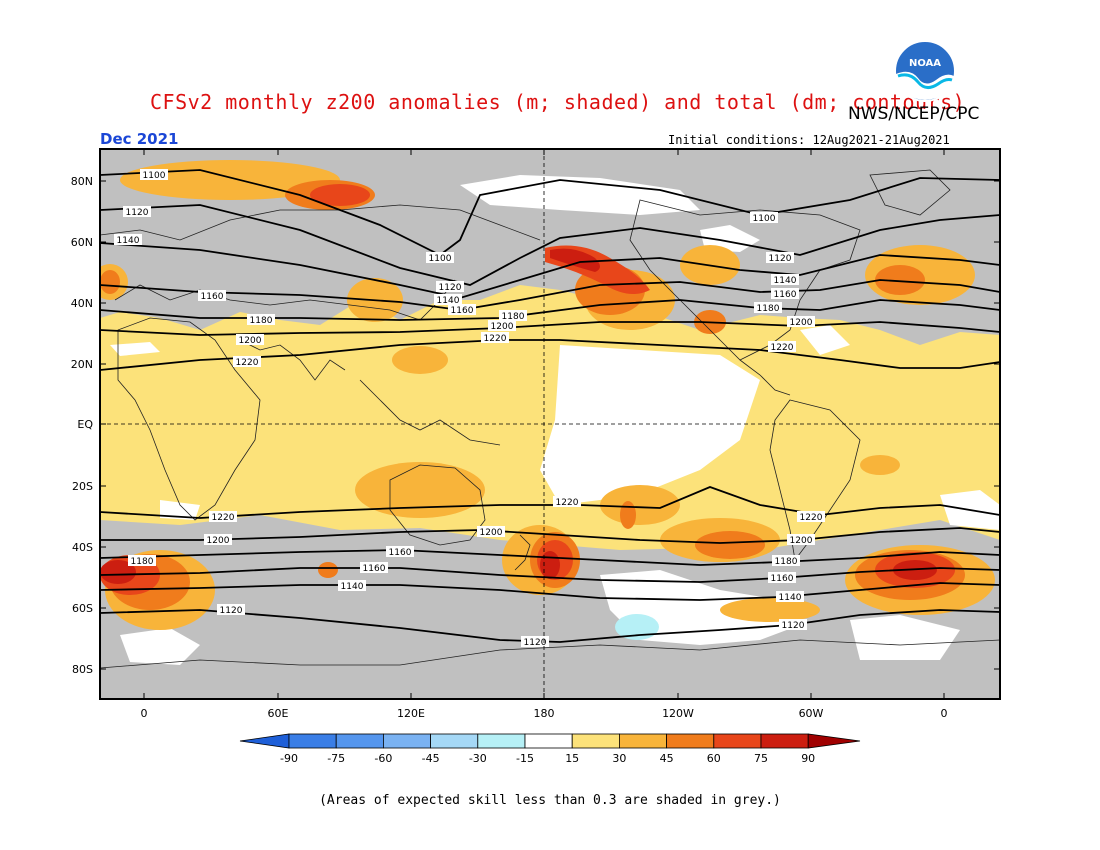 This screenshot has height=850, width=1100. What do you see at coordinates (637, 627) in the screenshot?
I see `negative-anomaly-patch` at bounding box center [637, 627].